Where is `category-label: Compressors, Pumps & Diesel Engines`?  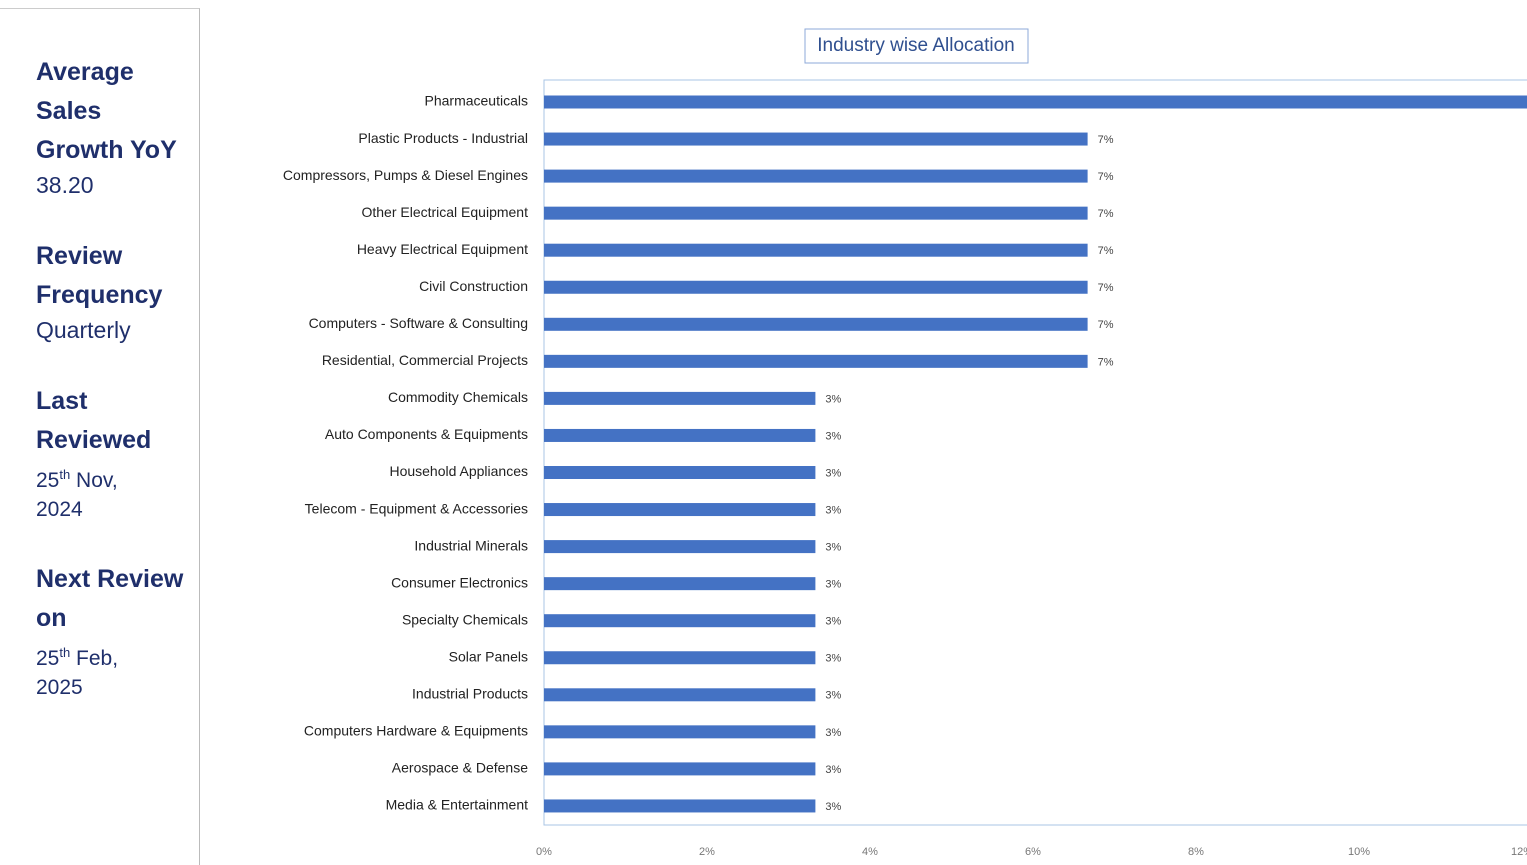
category-label: Compressors, Pumps & Diesel Engines is located at coordinates (405, 175).